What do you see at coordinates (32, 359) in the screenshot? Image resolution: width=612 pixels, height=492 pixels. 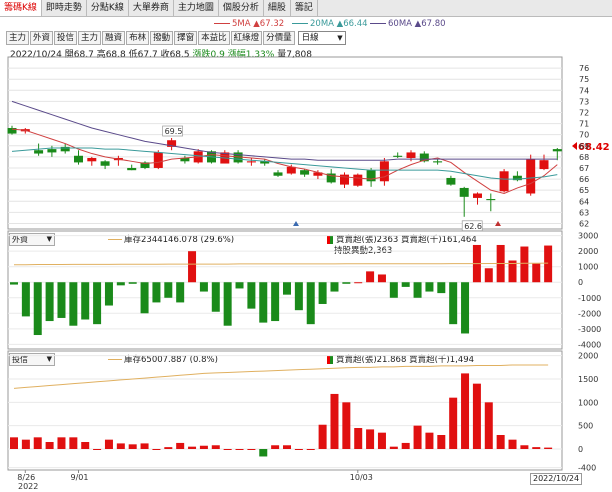 I see `panel3-selector: 投信 ▼` at bounding box center [32, 359].